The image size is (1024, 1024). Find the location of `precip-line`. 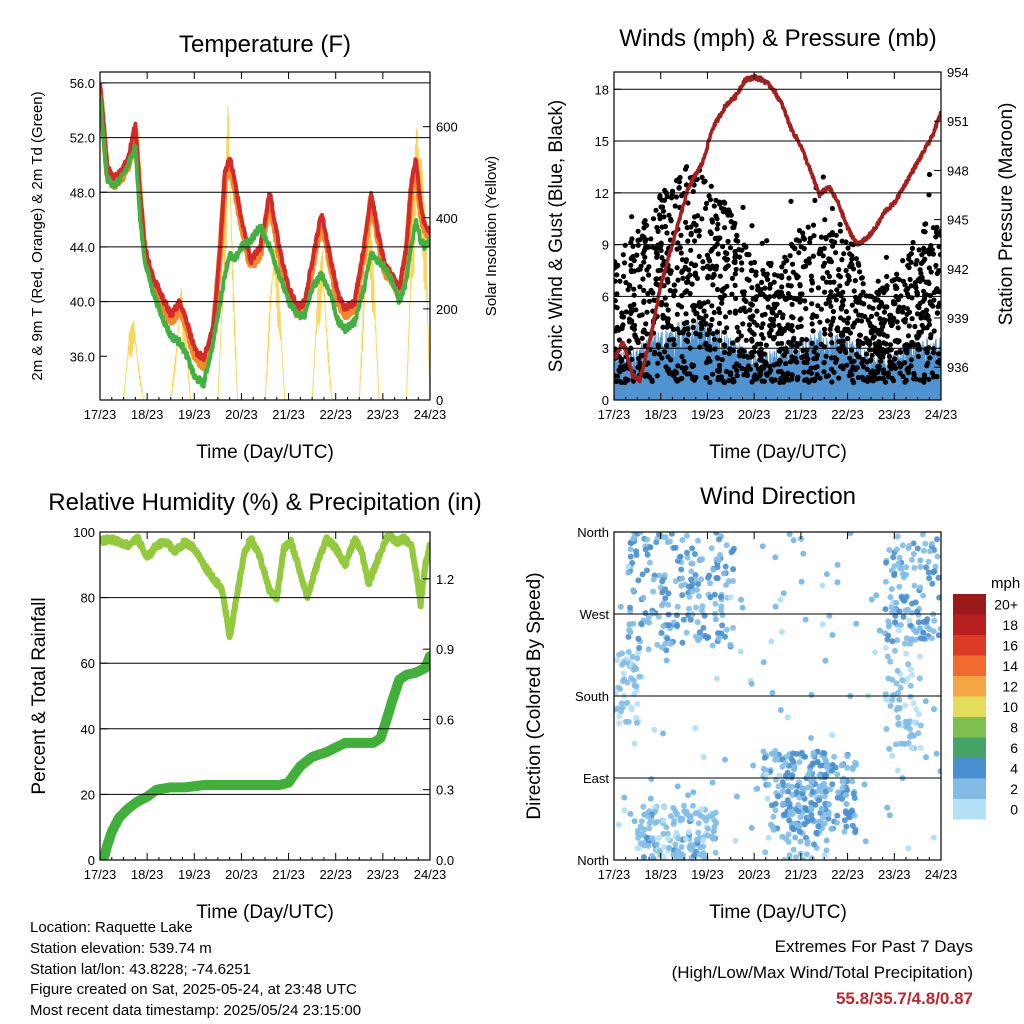

precip-line is located at coordinates (265, 755).